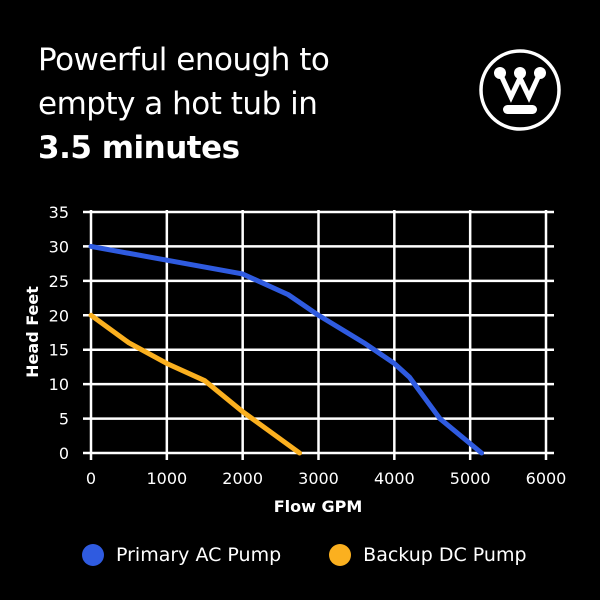 The height and width of the screenshot is (600, 600). I want to click on y-tick-label: 5, so click(64, 419).